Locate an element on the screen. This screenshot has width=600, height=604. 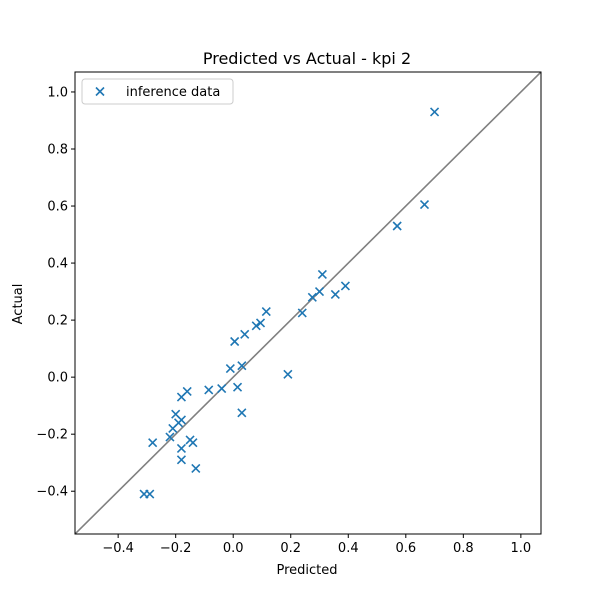
legend-marker-stroke is located at coordinates (100, 91).